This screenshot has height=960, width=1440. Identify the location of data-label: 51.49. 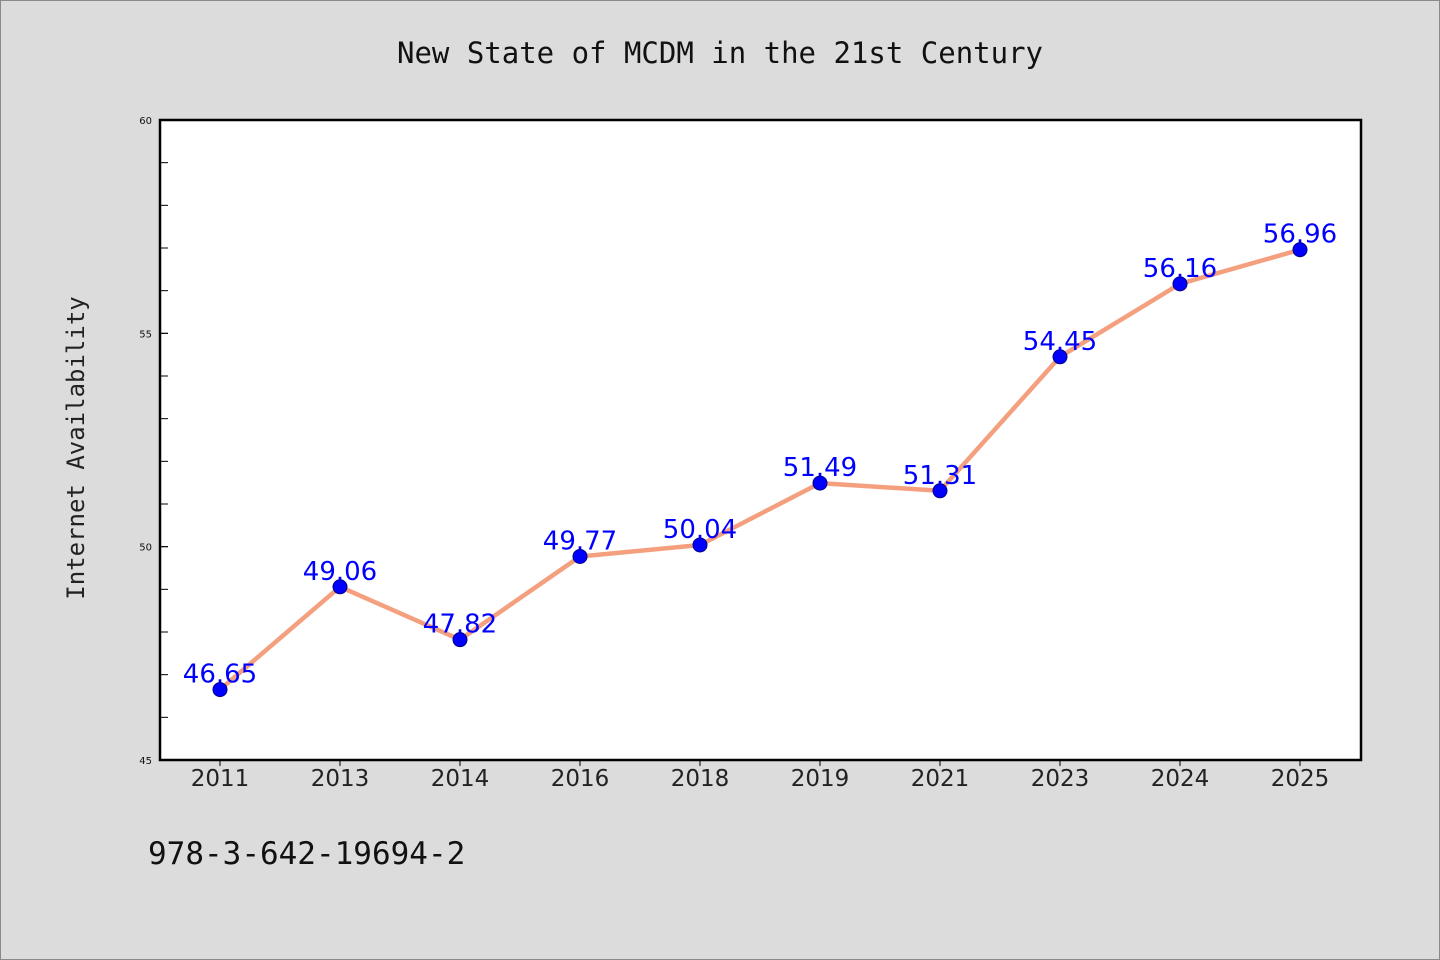
(820, 468).